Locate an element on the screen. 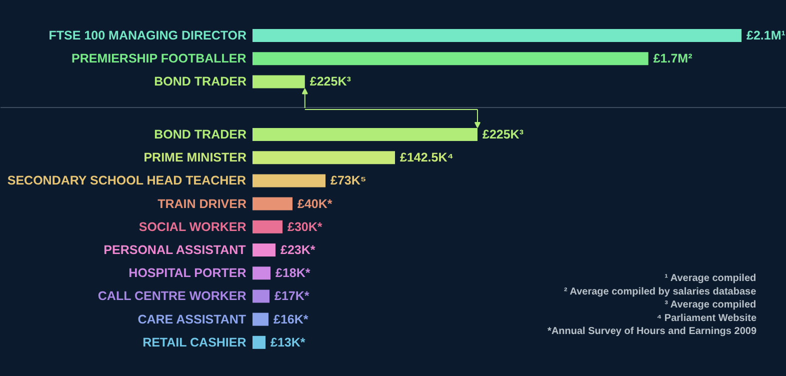 The width and height of the screenshot is (786, 376). y-tick-label: PERSONAL ASSISTANT is located at coordinates (175, 250).